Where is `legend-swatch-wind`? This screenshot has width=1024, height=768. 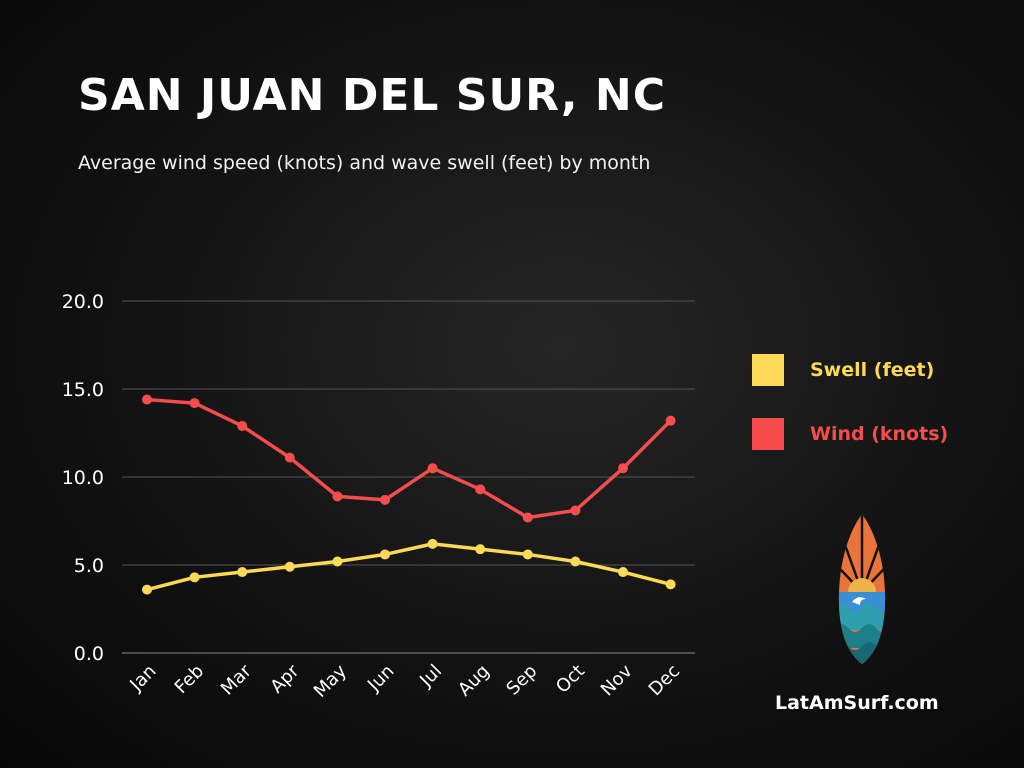 legend-swatch-wind is located at coordinates (768, 434).